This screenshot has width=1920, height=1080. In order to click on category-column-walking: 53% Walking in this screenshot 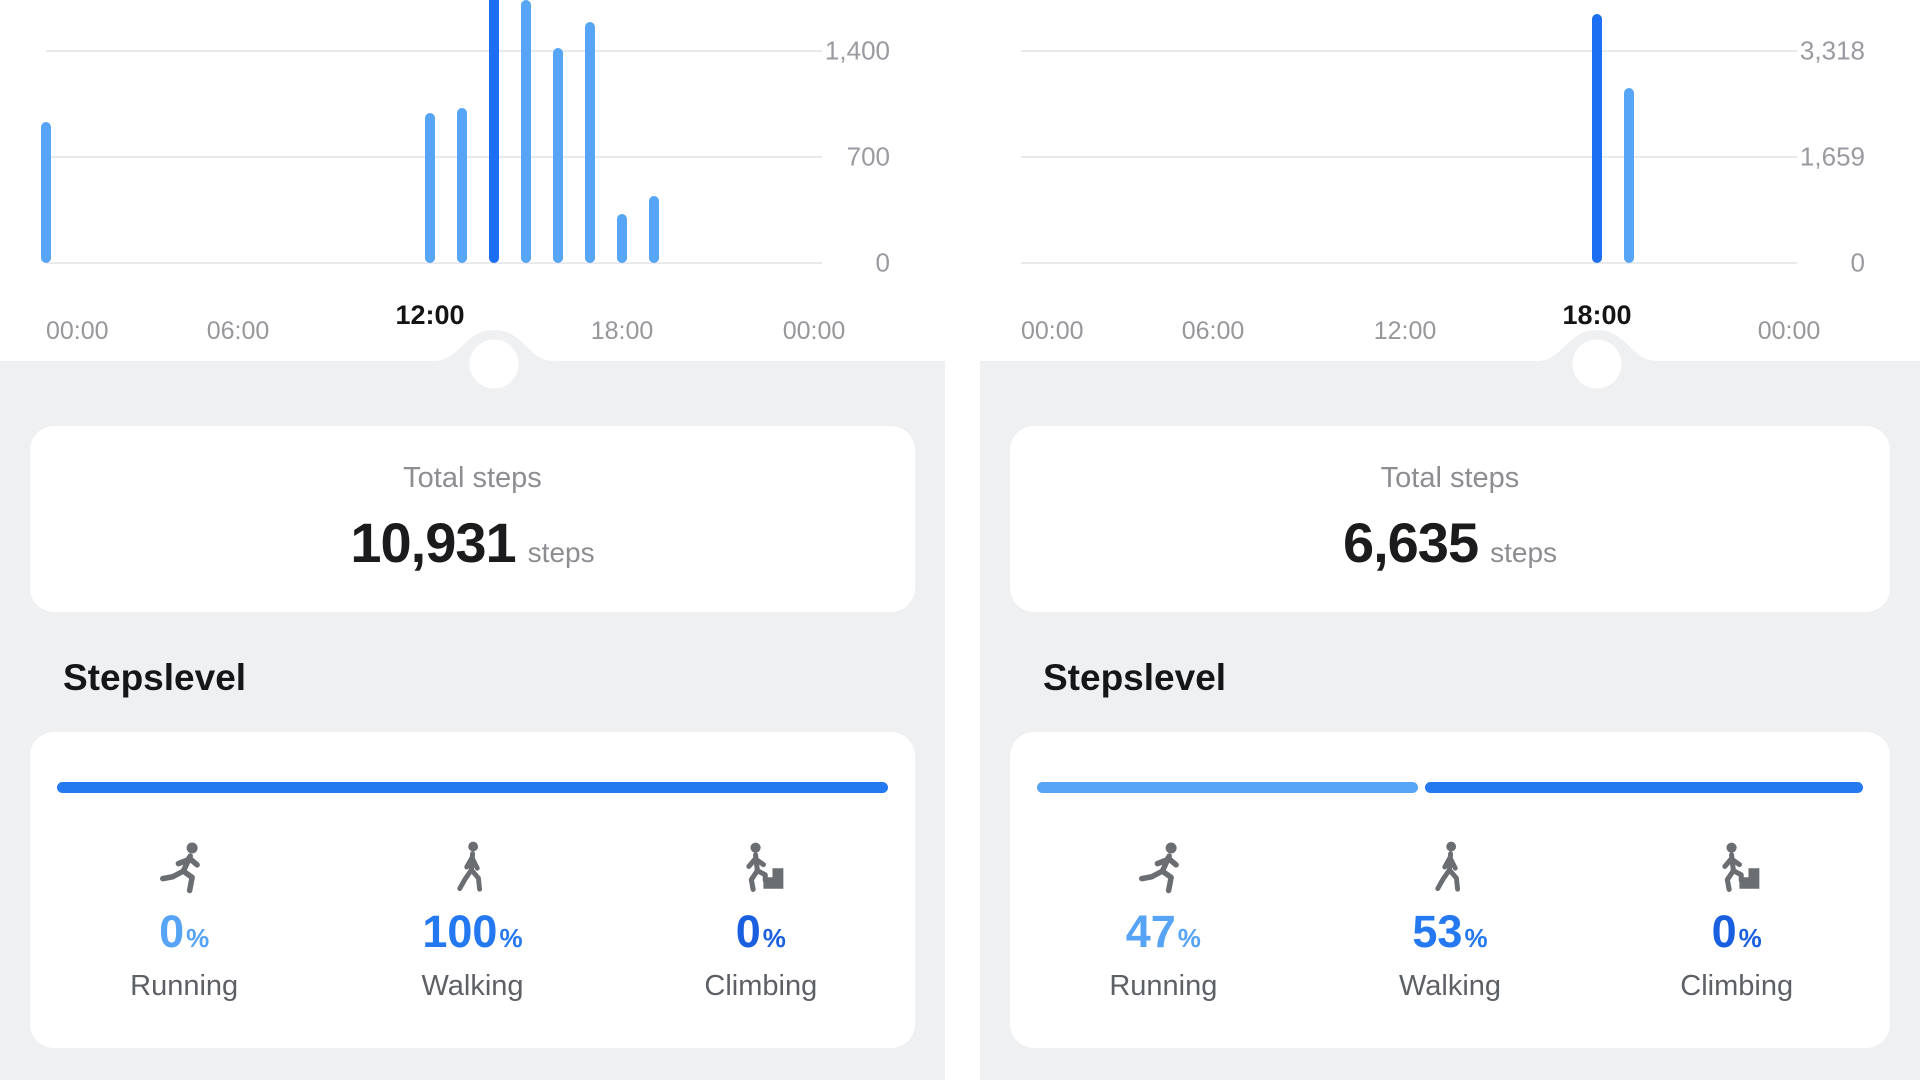, I will do `click(1450, 919)`.